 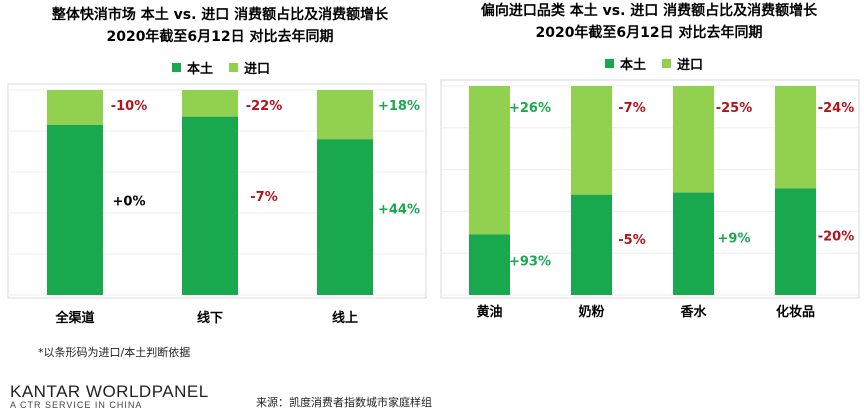 What do you see at coordinates (631, 240) in the screenshot?
I see `growth-label-domestic: -5%` at bounding box center [631, 240].